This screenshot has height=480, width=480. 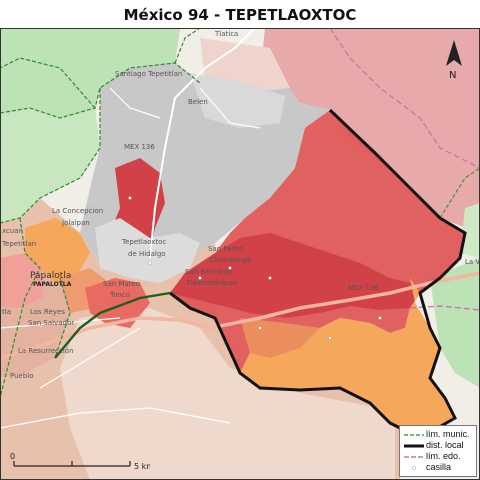 I want to click on green-area-far-east, so click(x=470, y=230).